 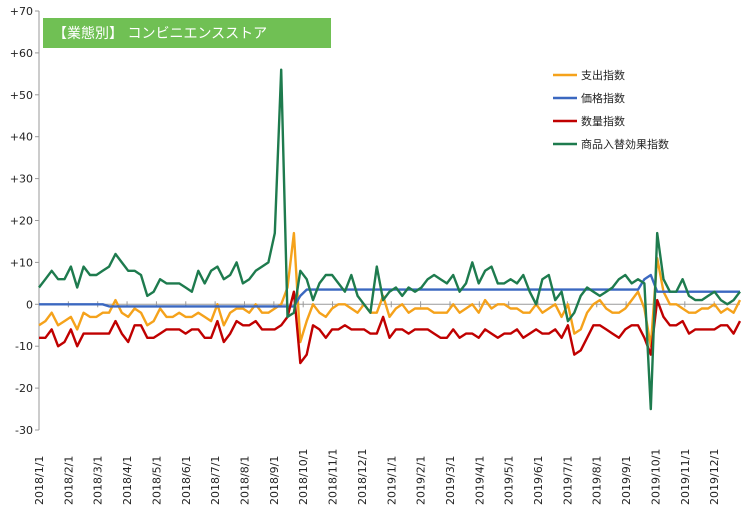 I want to click on x-tick-label: 2019/7/1, so click(x=567, y=480).